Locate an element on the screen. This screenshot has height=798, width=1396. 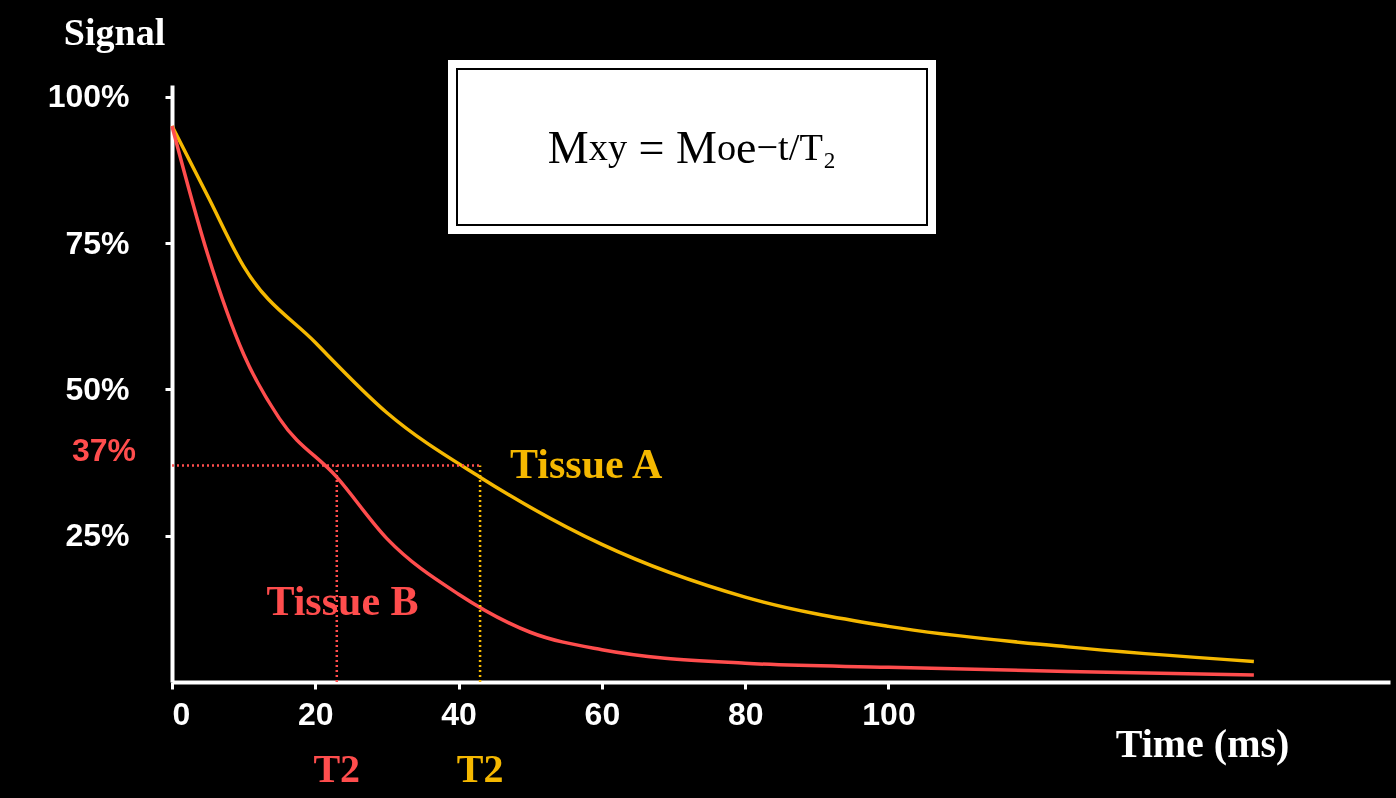
x-tick-label: 100 is located at coordinates (889, 713).